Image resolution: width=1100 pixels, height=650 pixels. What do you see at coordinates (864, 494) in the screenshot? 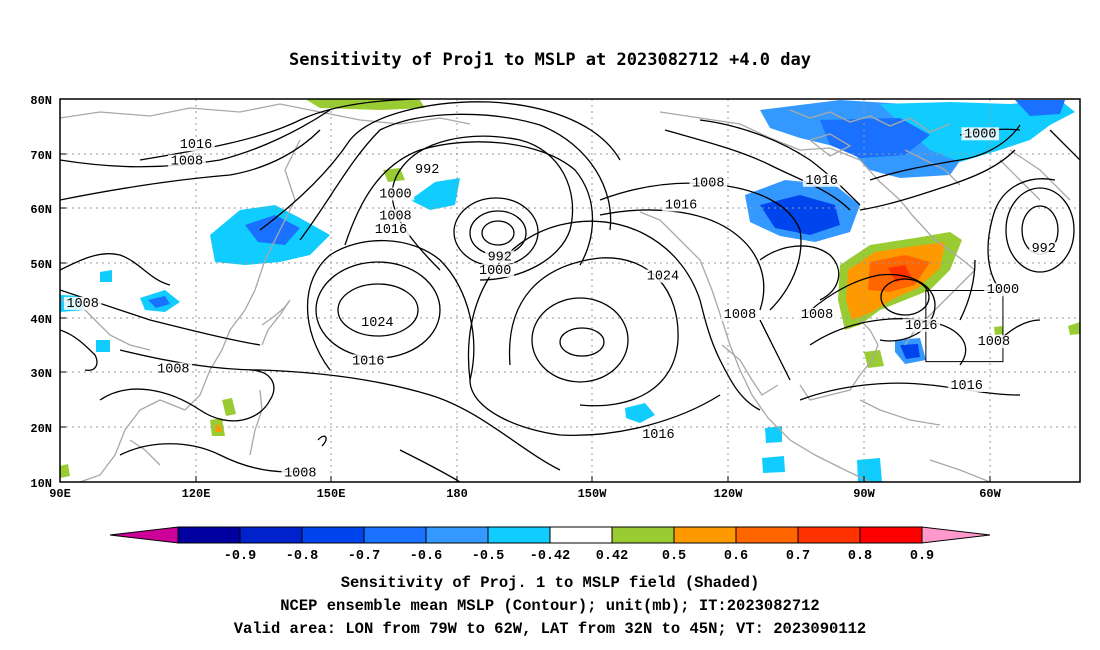
I see `lon-tick-label: 90W` at bounding box center [864, 494].